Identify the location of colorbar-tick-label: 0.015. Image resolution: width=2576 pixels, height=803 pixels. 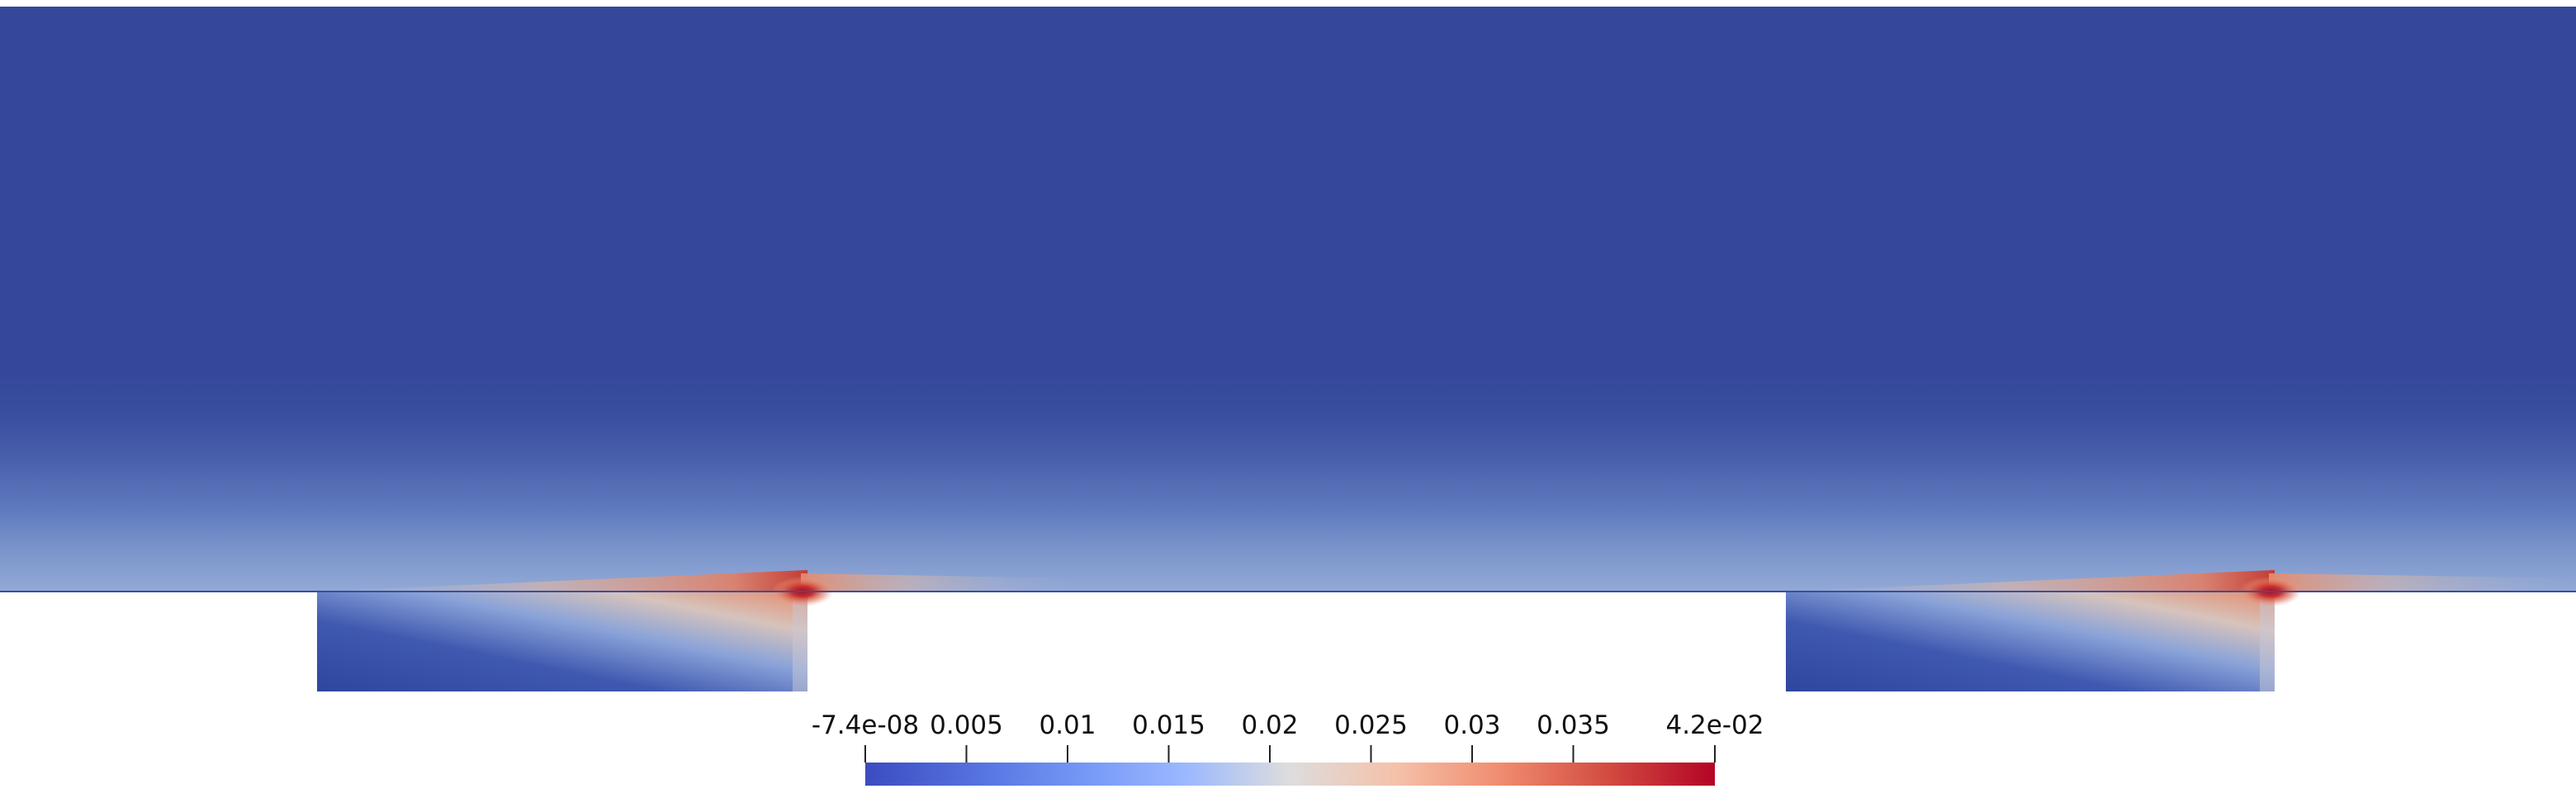
(1168, 725).